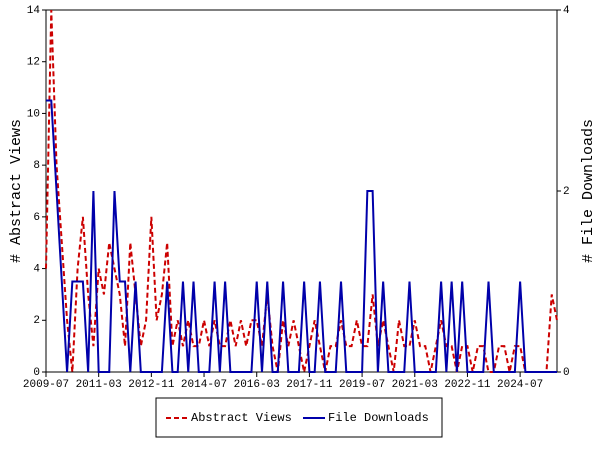 This screenshot has width=600, height=450. What do you see at coordinates (241, 418) in the screenshot?
I see `legend-label: Abstract Views` at bounding box center [241, 418].